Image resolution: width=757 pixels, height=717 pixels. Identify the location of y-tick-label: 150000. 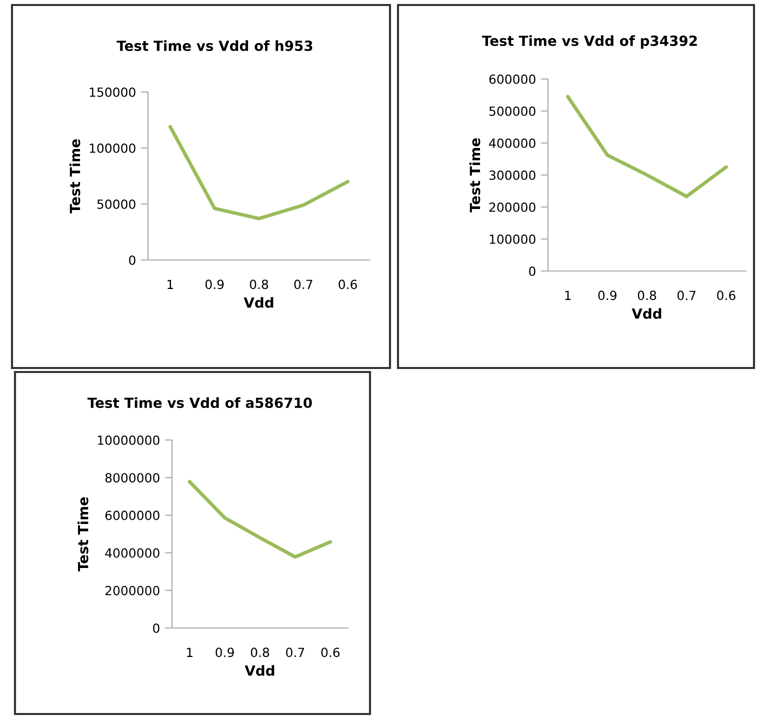
(113, 92).